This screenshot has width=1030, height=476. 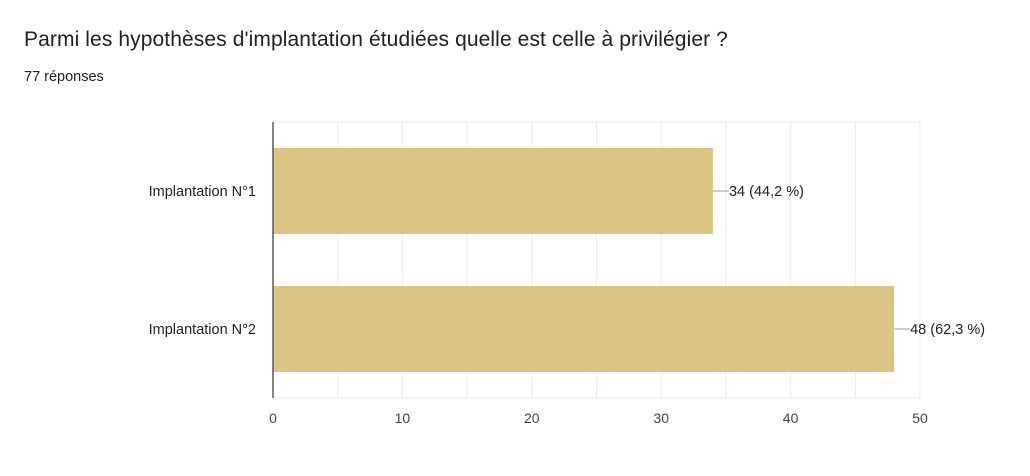 I want to click on category-label: Implantation N°1, so click(x=202, y=192).